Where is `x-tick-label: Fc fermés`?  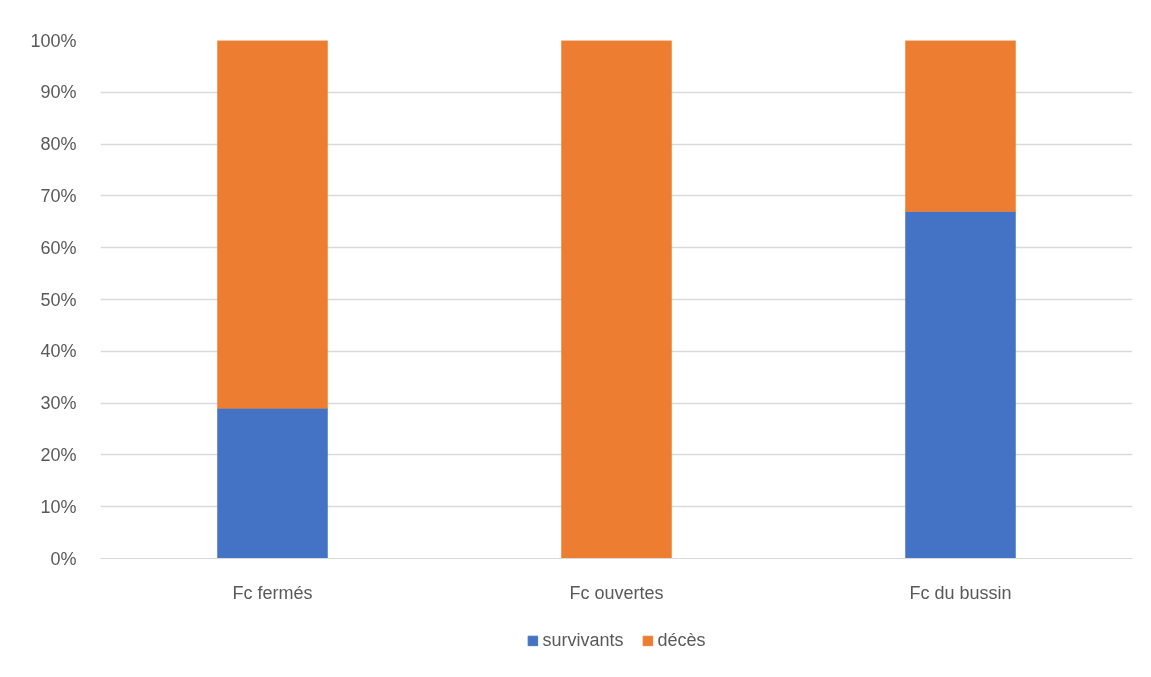
x-tick-label: Fc fermés is located at coordinates (272, 592).